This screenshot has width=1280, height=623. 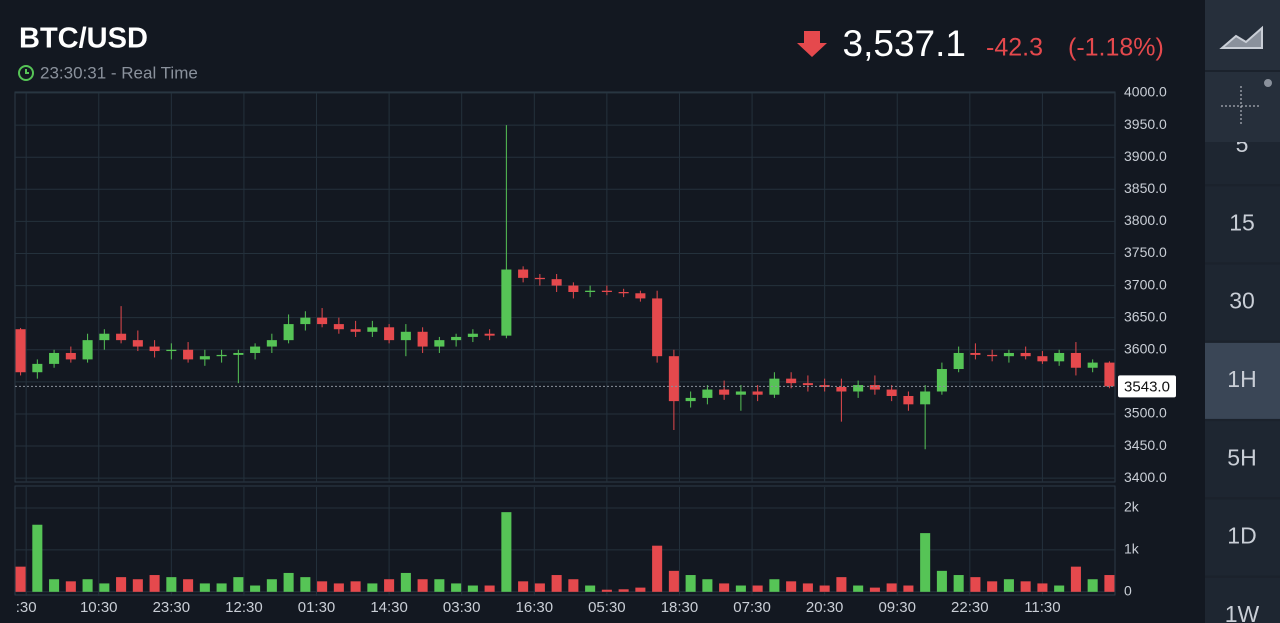 I want to click on down-arrow, so click(x=812, y=44).